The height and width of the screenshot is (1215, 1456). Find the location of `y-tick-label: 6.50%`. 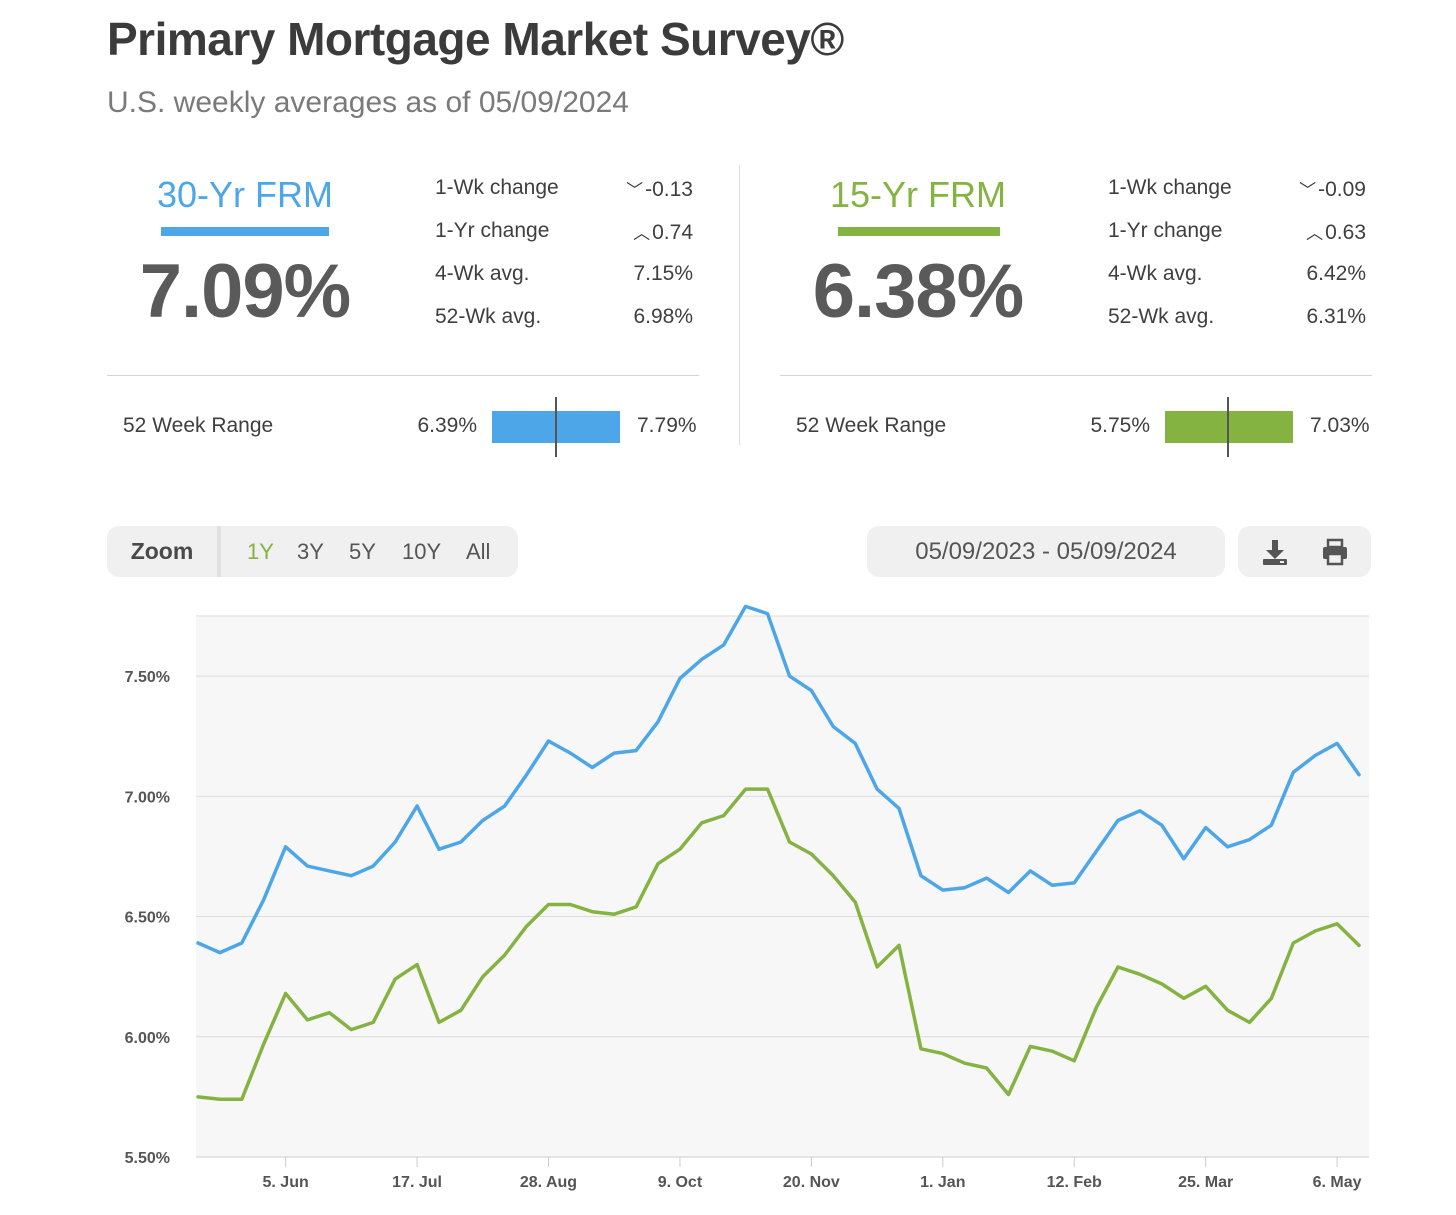

y-tick-label: 6.50% is located at coordinates (147, 918).